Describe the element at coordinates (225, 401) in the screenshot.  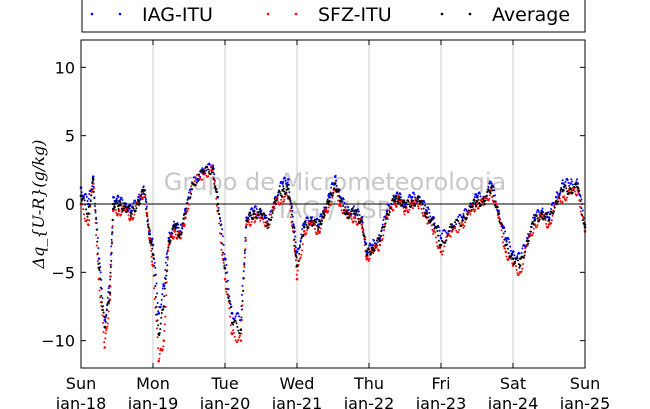
I see `x-tick-date: jan-20` at that location.